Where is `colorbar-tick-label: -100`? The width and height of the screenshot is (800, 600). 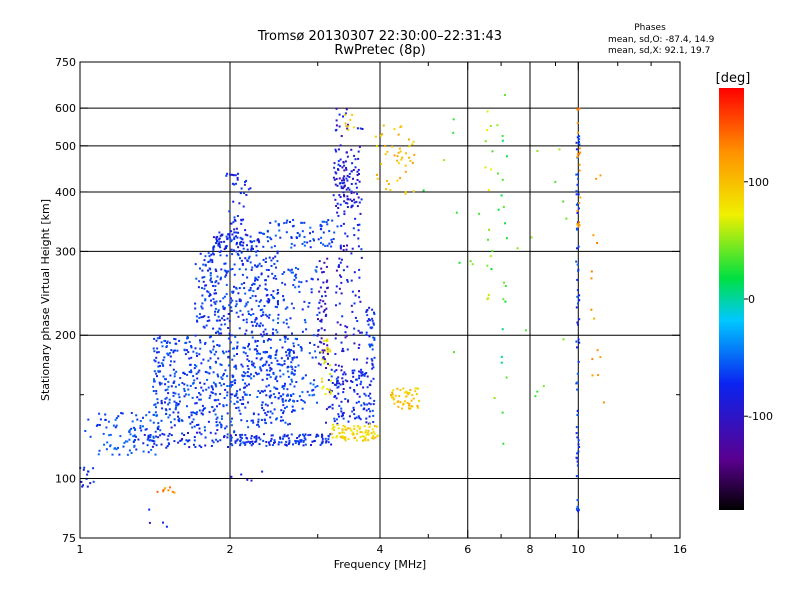
colorbar-tick-label: -100 is located at coordinates (760, 416).